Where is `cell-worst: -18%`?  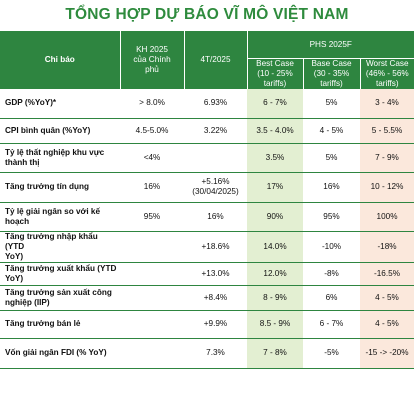
cell-worst: -18% is located at coordinates (387, 247).